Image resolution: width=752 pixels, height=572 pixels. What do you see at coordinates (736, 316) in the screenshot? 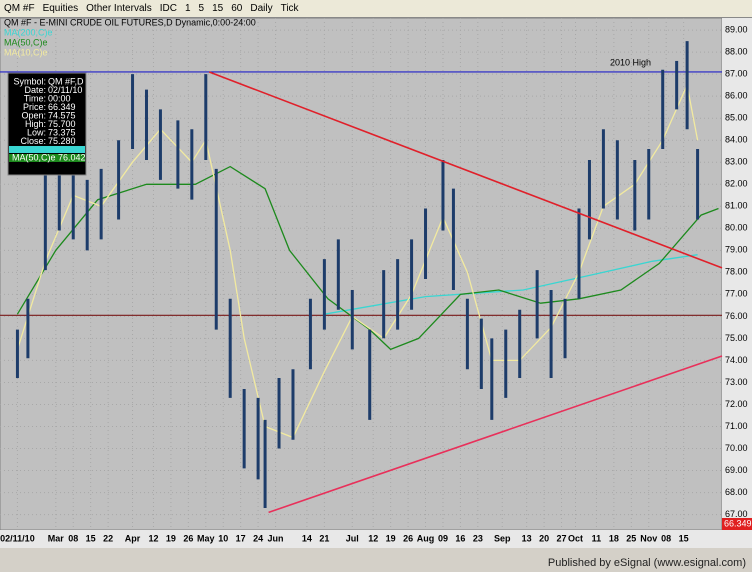
I see `y-tick-label: 76.00` at bounding box center [736, 316].